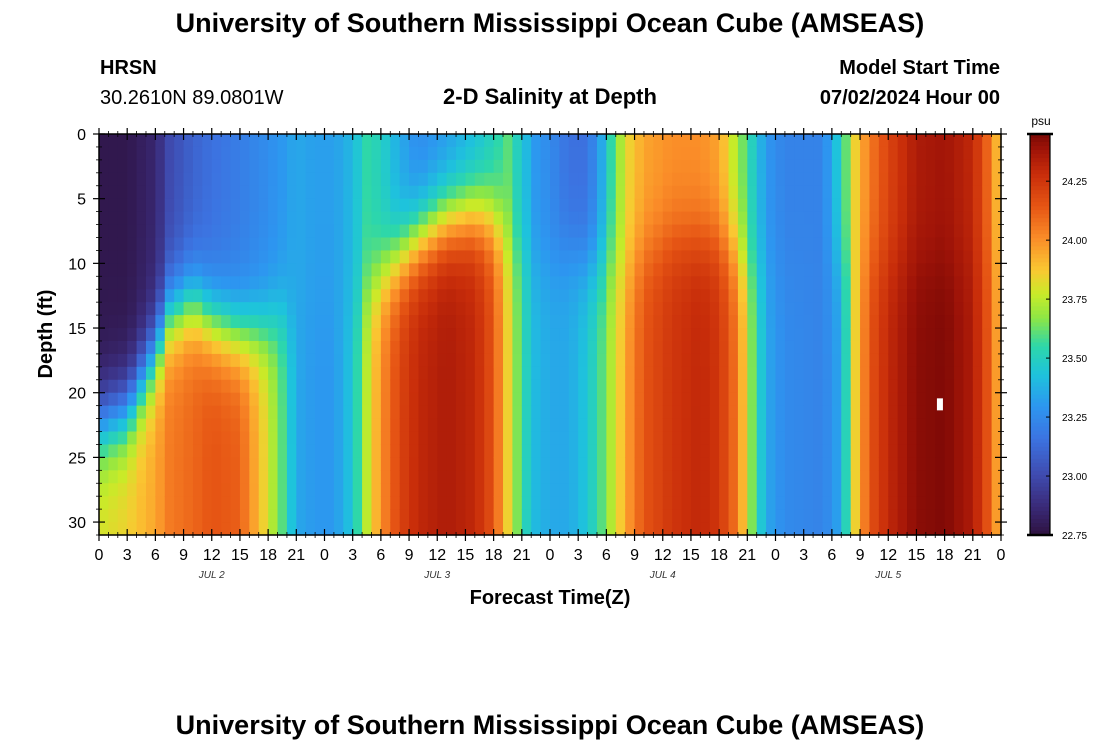 Image resolution: width=1100 pixels, height=750 pixels. Describe the element at coordinates (939, 404) in the screenshot. I see `data-marker` at that location.